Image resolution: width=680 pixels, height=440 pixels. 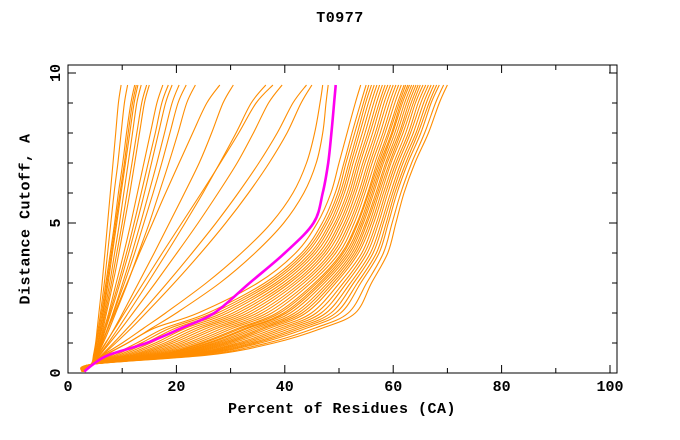 I want to click on x-tick-label: 60, so click(x=393, y=387).